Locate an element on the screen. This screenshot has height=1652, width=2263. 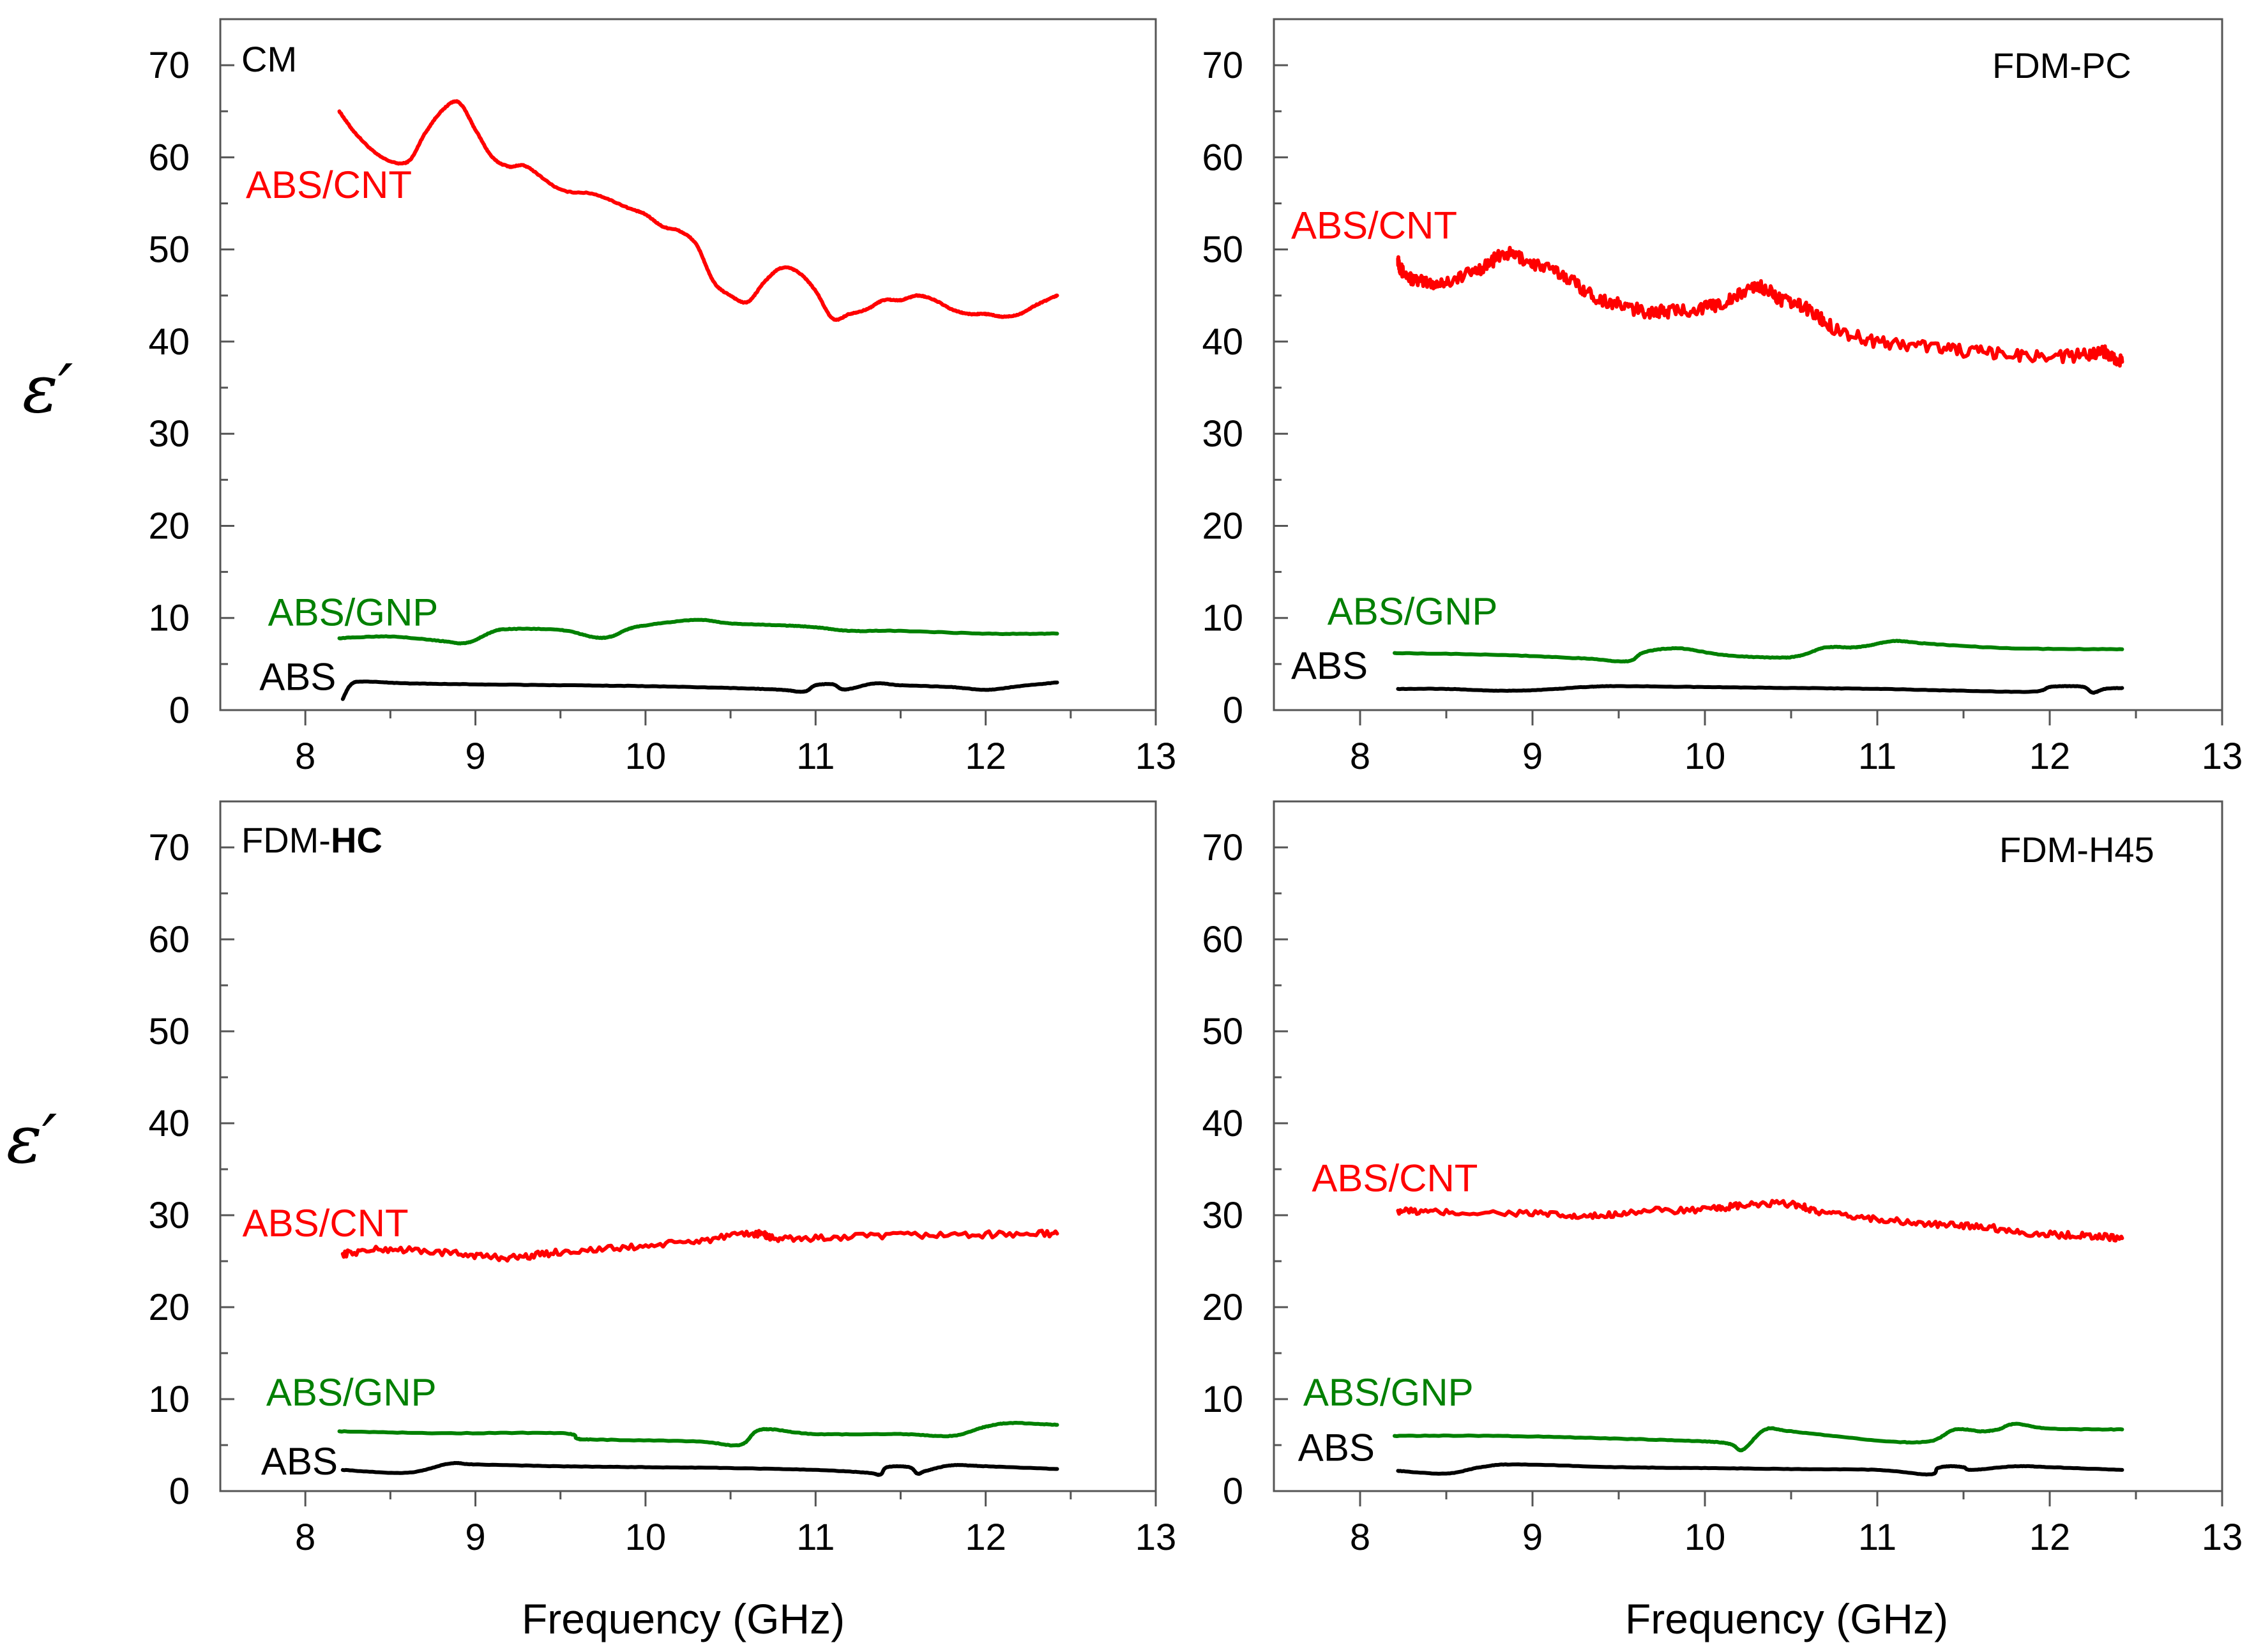
y-axis-symbol-bottom: ε′ is located at coordinates (31, 1139).